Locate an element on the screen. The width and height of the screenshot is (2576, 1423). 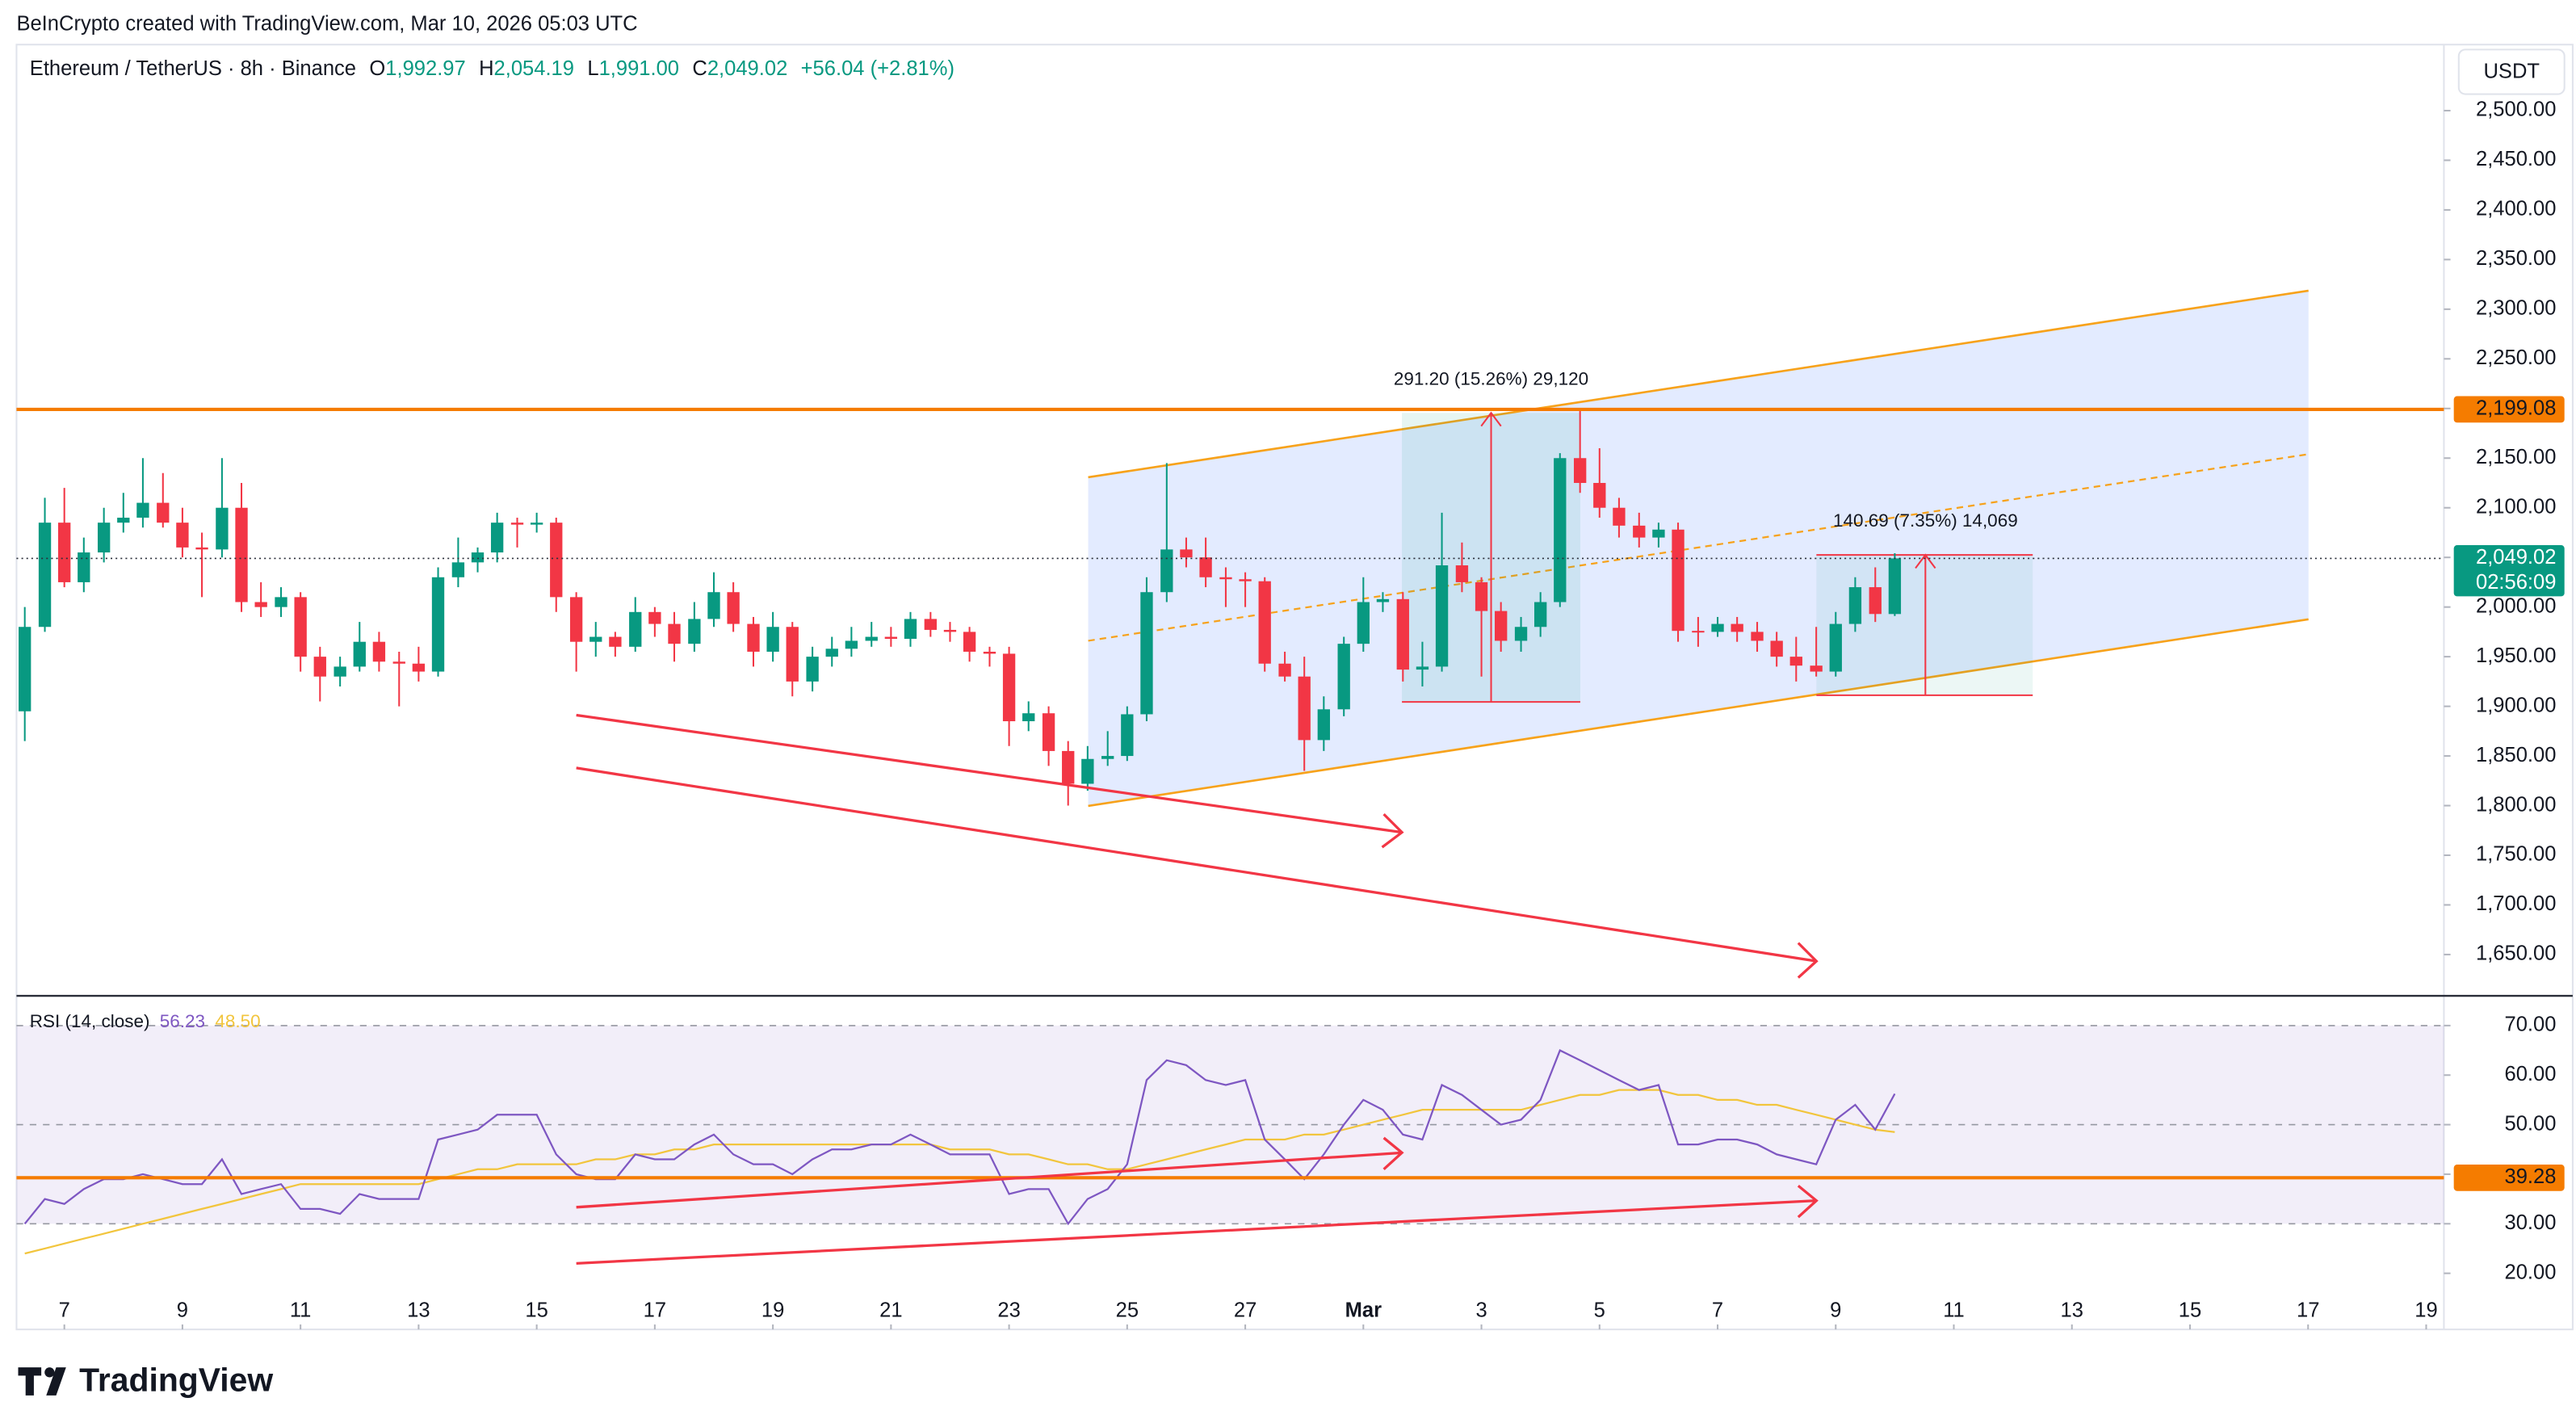
currency: USDT is located at coordinates (2511, 72).